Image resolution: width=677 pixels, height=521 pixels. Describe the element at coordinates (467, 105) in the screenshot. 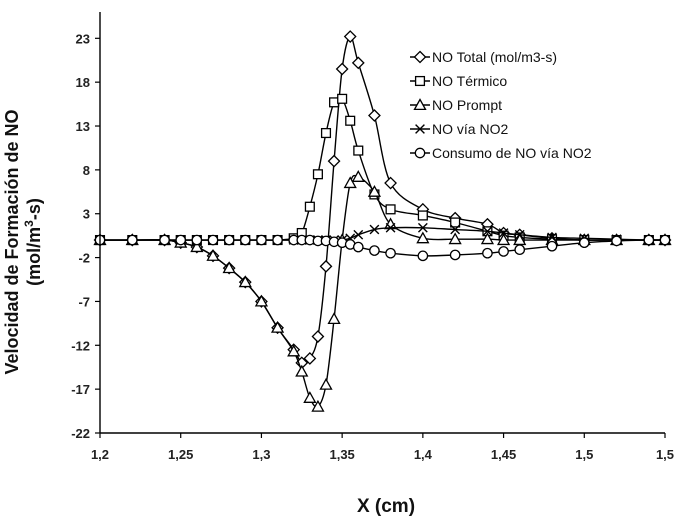

I see `legend-label: NO Prompt` at that location.